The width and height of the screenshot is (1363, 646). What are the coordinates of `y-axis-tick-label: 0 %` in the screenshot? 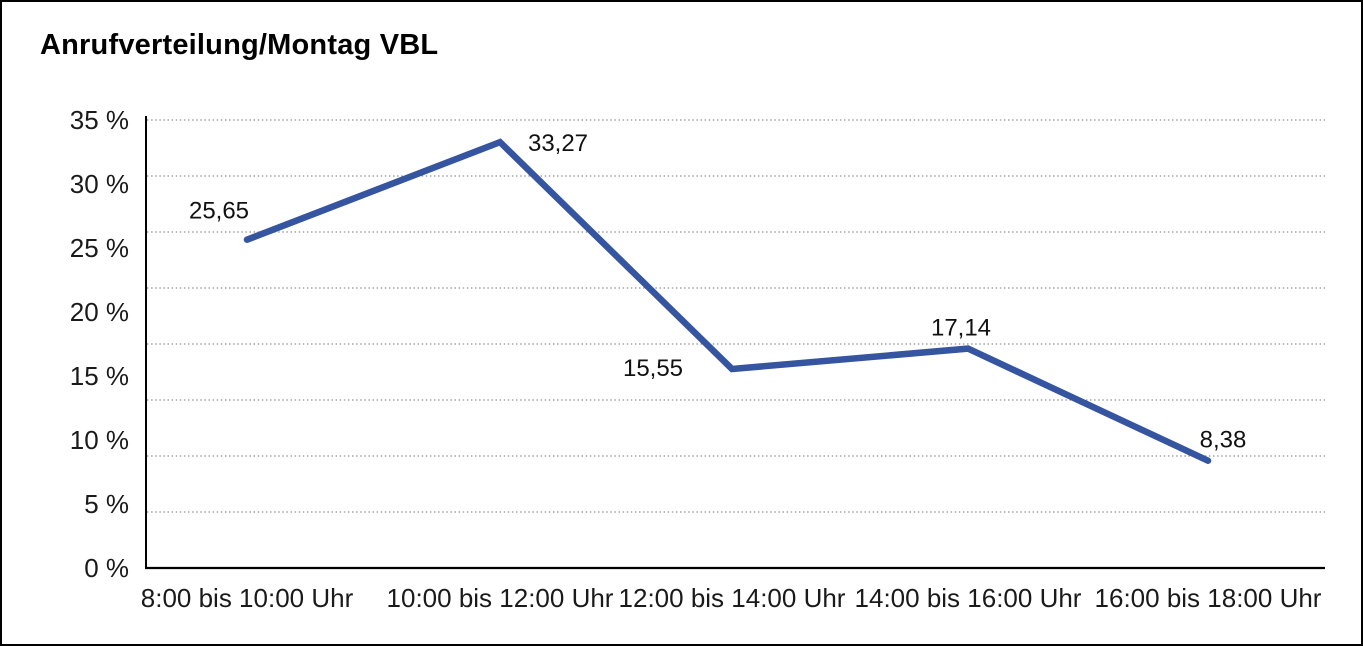 It's located at (106, 568).